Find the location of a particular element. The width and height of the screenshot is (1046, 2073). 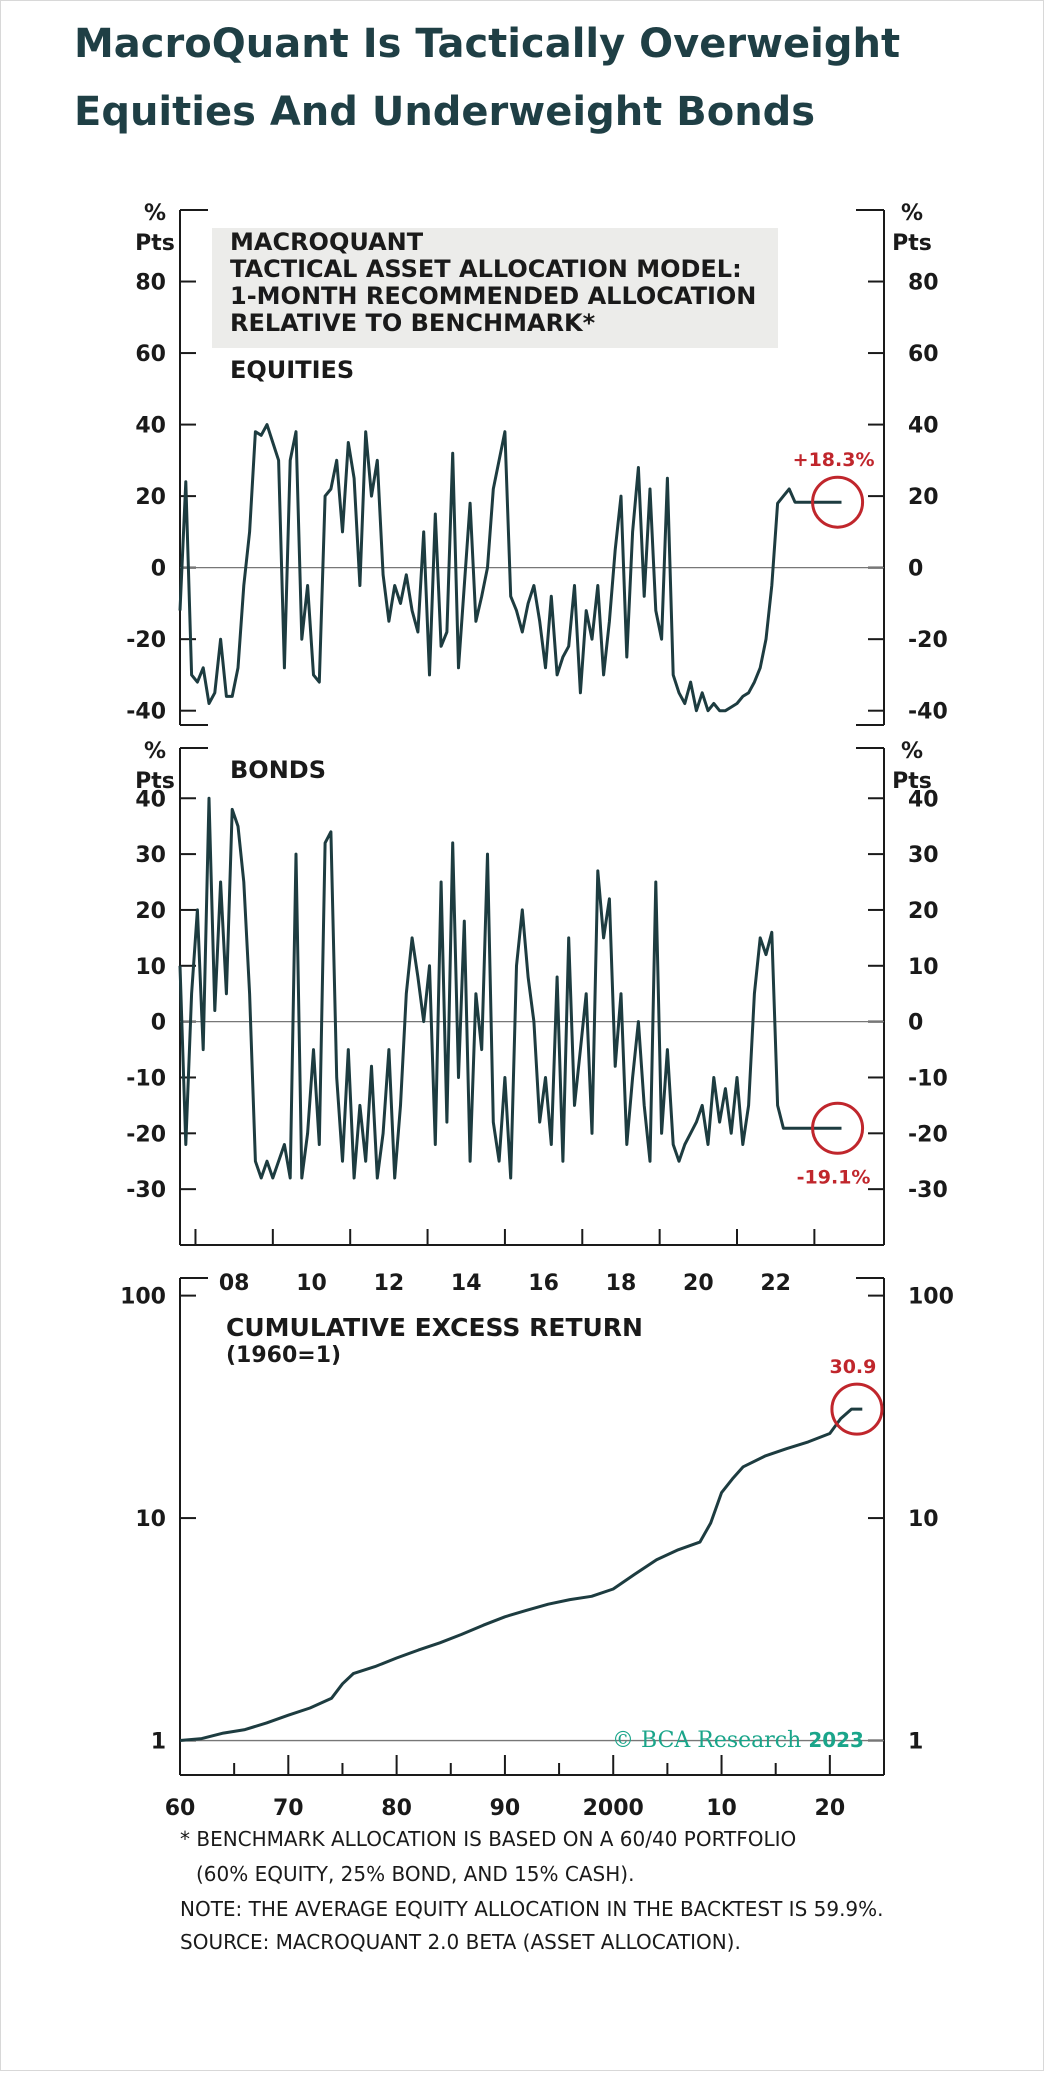

bca-research-logo: © BCA Research 2023 is located at coordinates (738, 1740).